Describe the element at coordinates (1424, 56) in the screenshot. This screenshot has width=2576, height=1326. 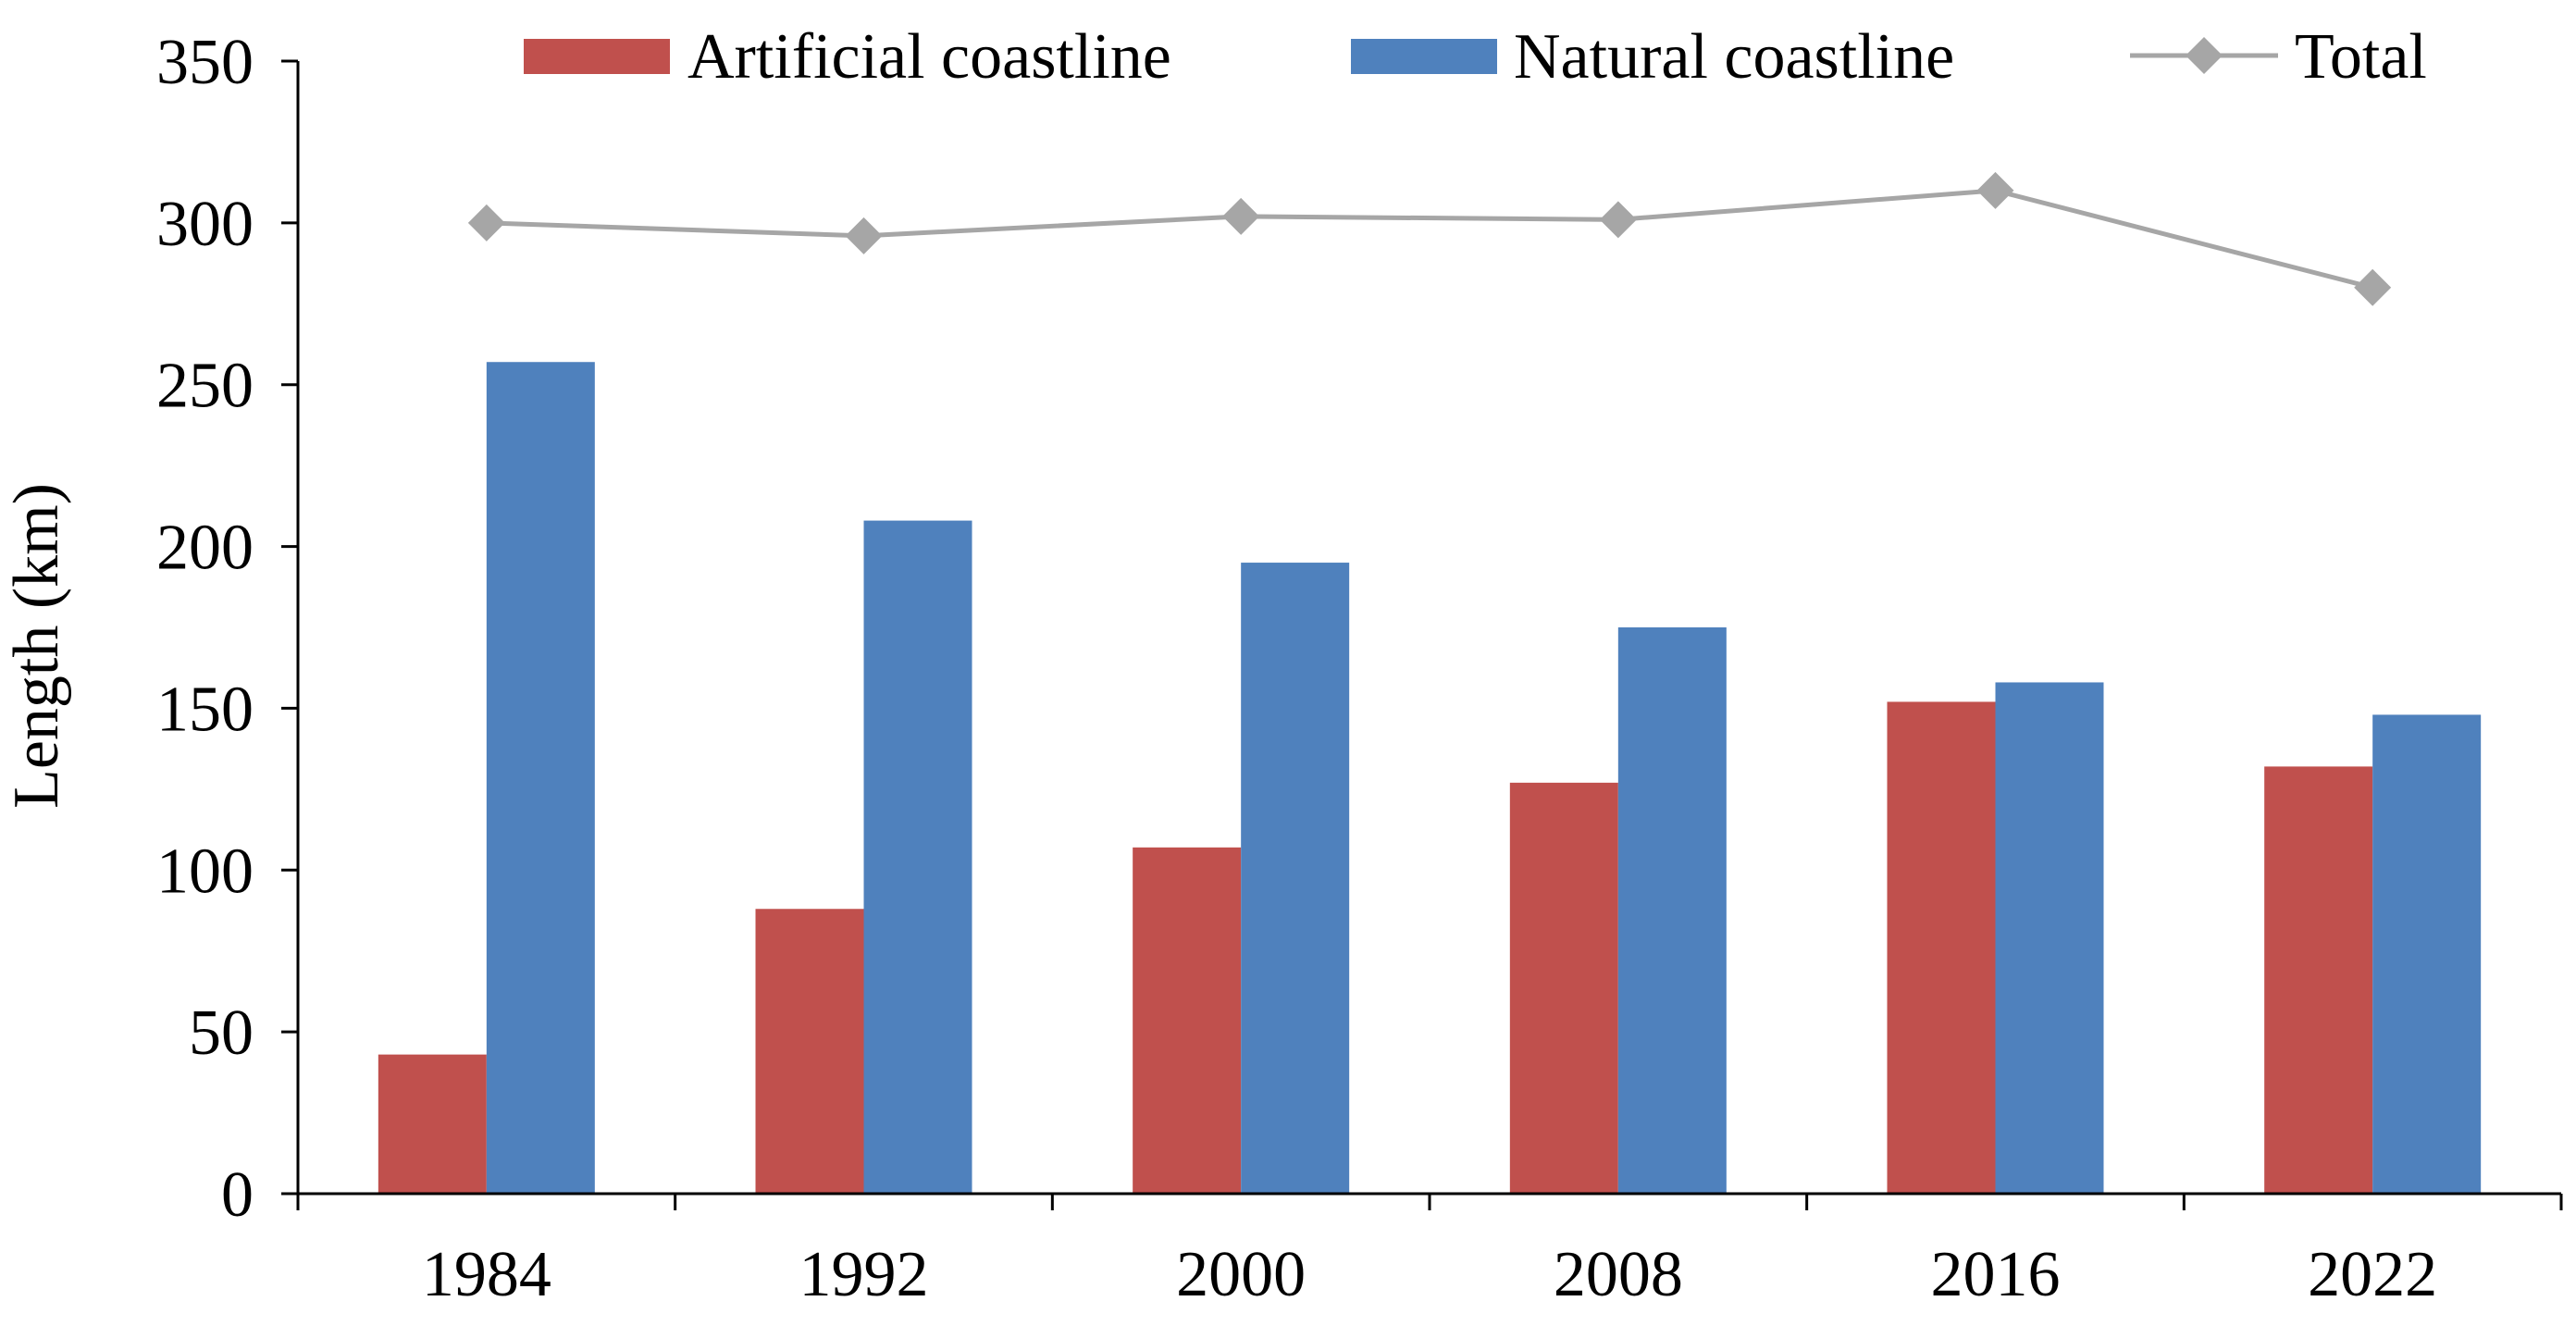
I see `legend-swatch-natural-coastline` at that location.